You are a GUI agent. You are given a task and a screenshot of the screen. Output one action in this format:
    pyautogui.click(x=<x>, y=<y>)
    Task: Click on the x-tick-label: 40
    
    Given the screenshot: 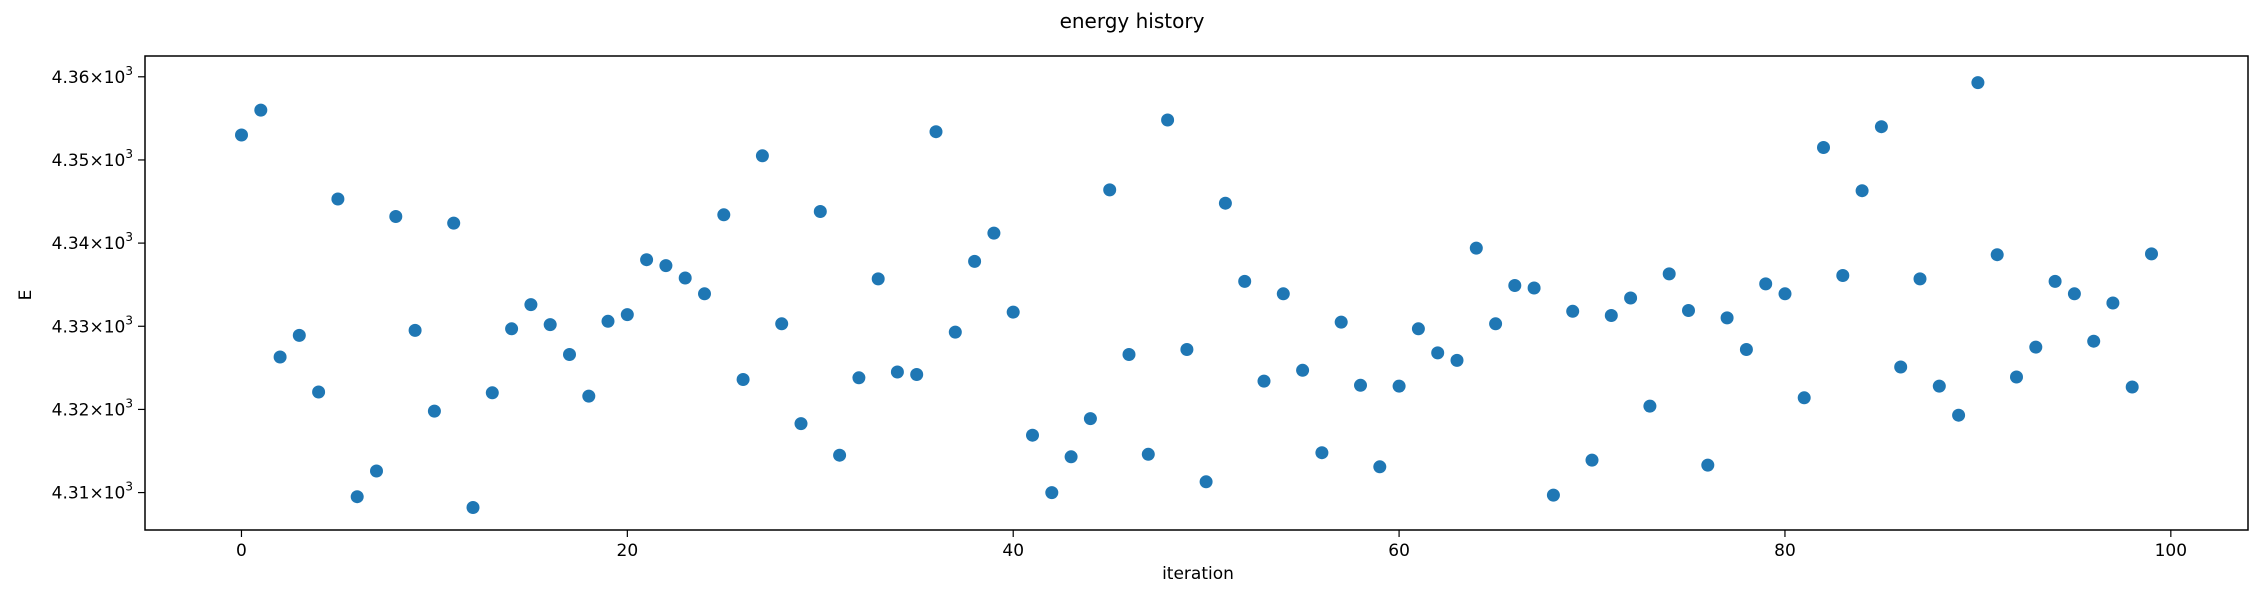 What is the action you would take?
    pyautogui.click(x=1013, y=551)
    